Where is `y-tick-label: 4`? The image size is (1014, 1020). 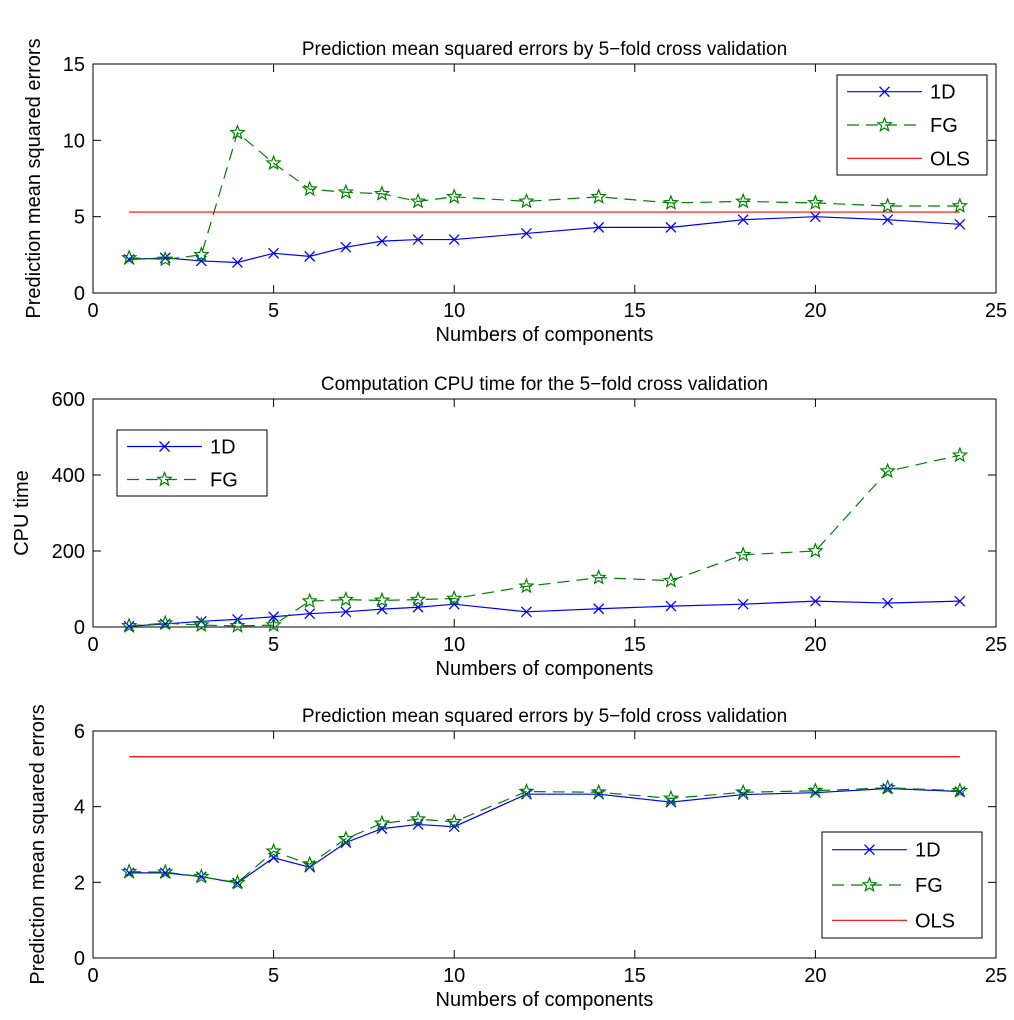
y-tick-label: 4 is located at coordinates (79, 808).